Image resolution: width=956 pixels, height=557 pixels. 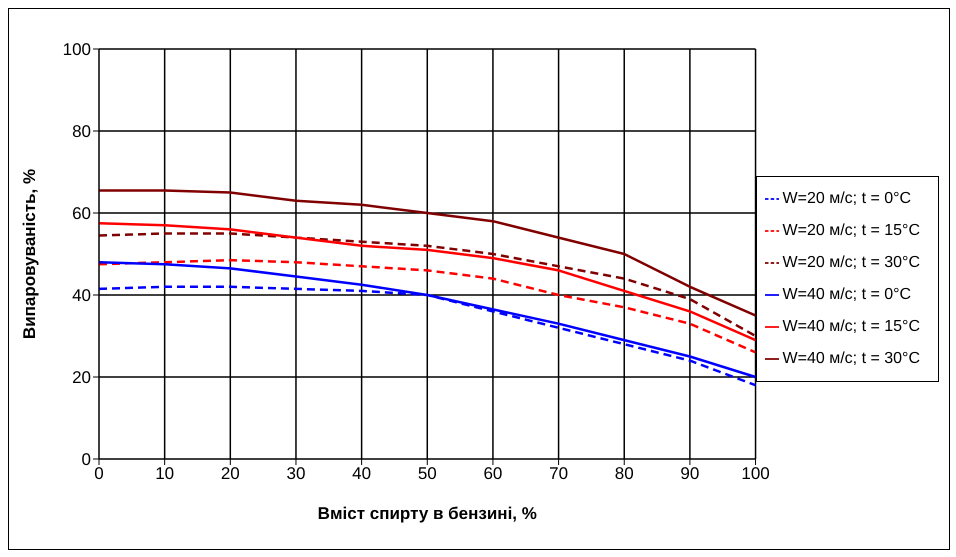 I want to click on y-tick-label: 100, so click(x=76, y=50).